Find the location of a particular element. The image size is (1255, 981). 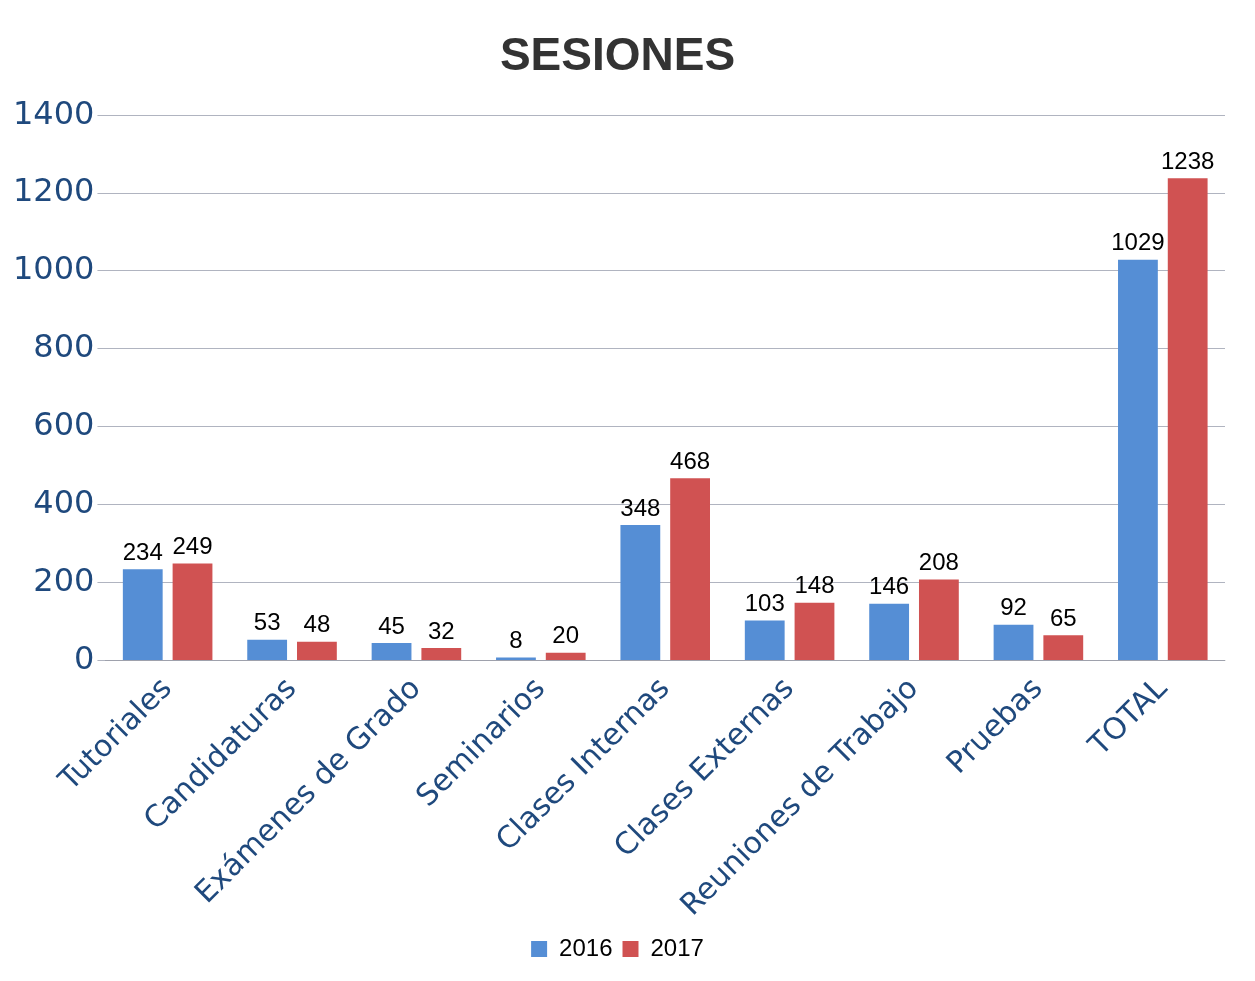

y-tick-label: 400 is located at coordinates (64, 502).